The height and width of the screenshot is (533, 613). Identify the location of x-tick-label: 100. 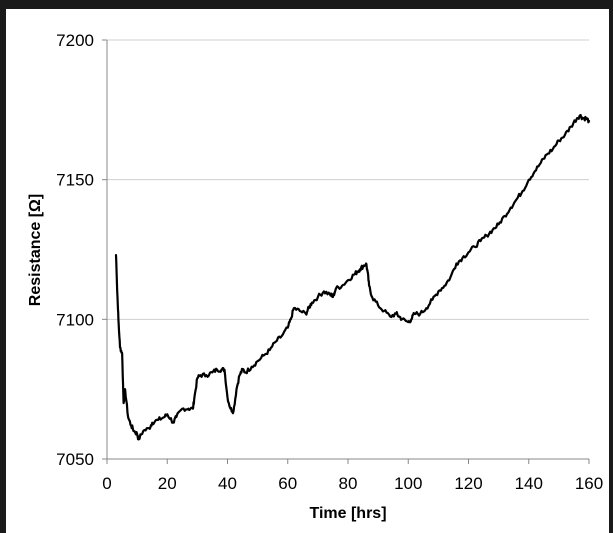
(408, 483).